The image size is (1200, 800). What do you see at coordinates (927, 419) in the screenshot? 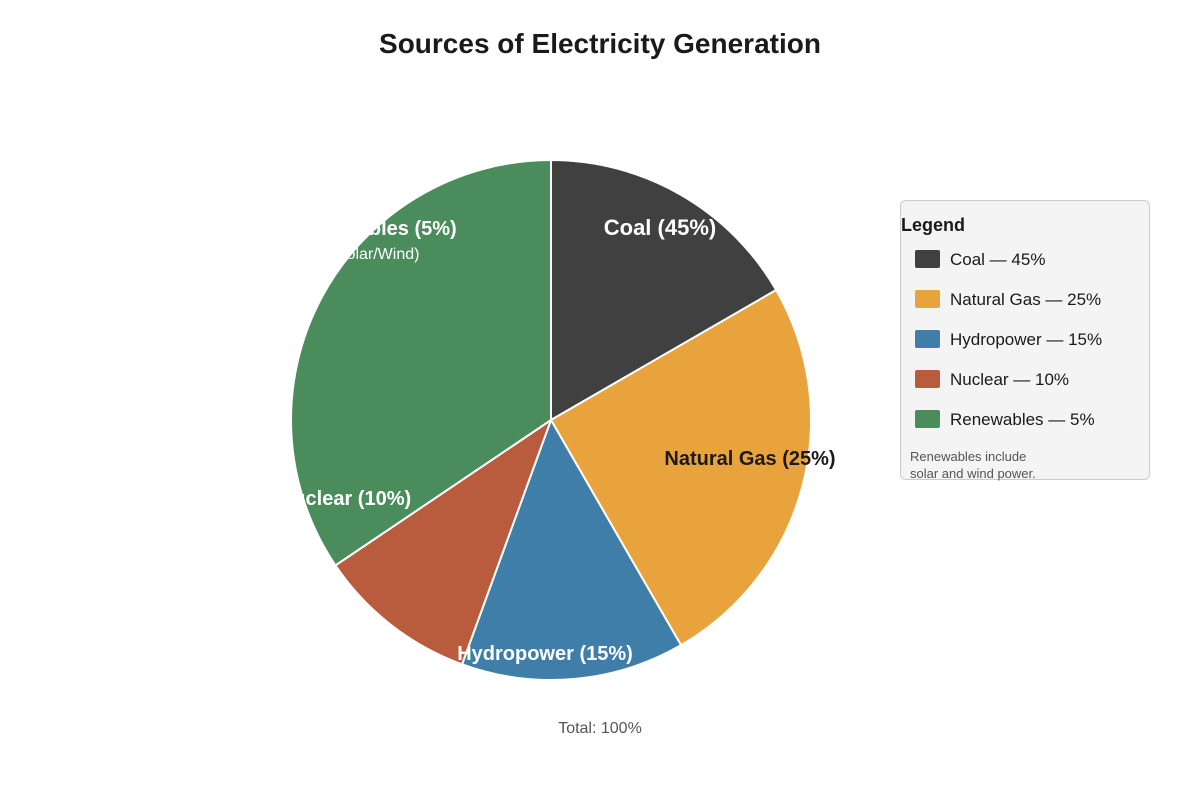
I see `legend-swatch-renewables` at bounding box center [927, 419].